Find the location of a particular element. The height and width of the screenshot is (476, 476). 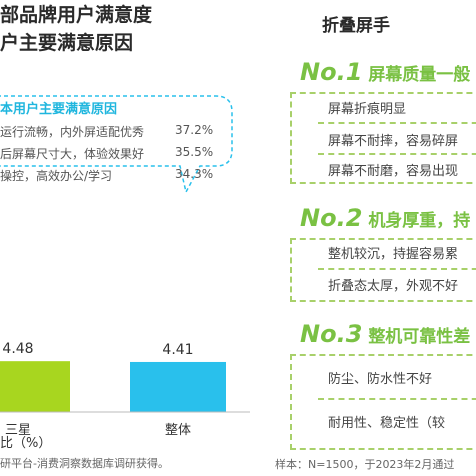

reason-pct-3: 34.3% is located at coordinates (194, 174).